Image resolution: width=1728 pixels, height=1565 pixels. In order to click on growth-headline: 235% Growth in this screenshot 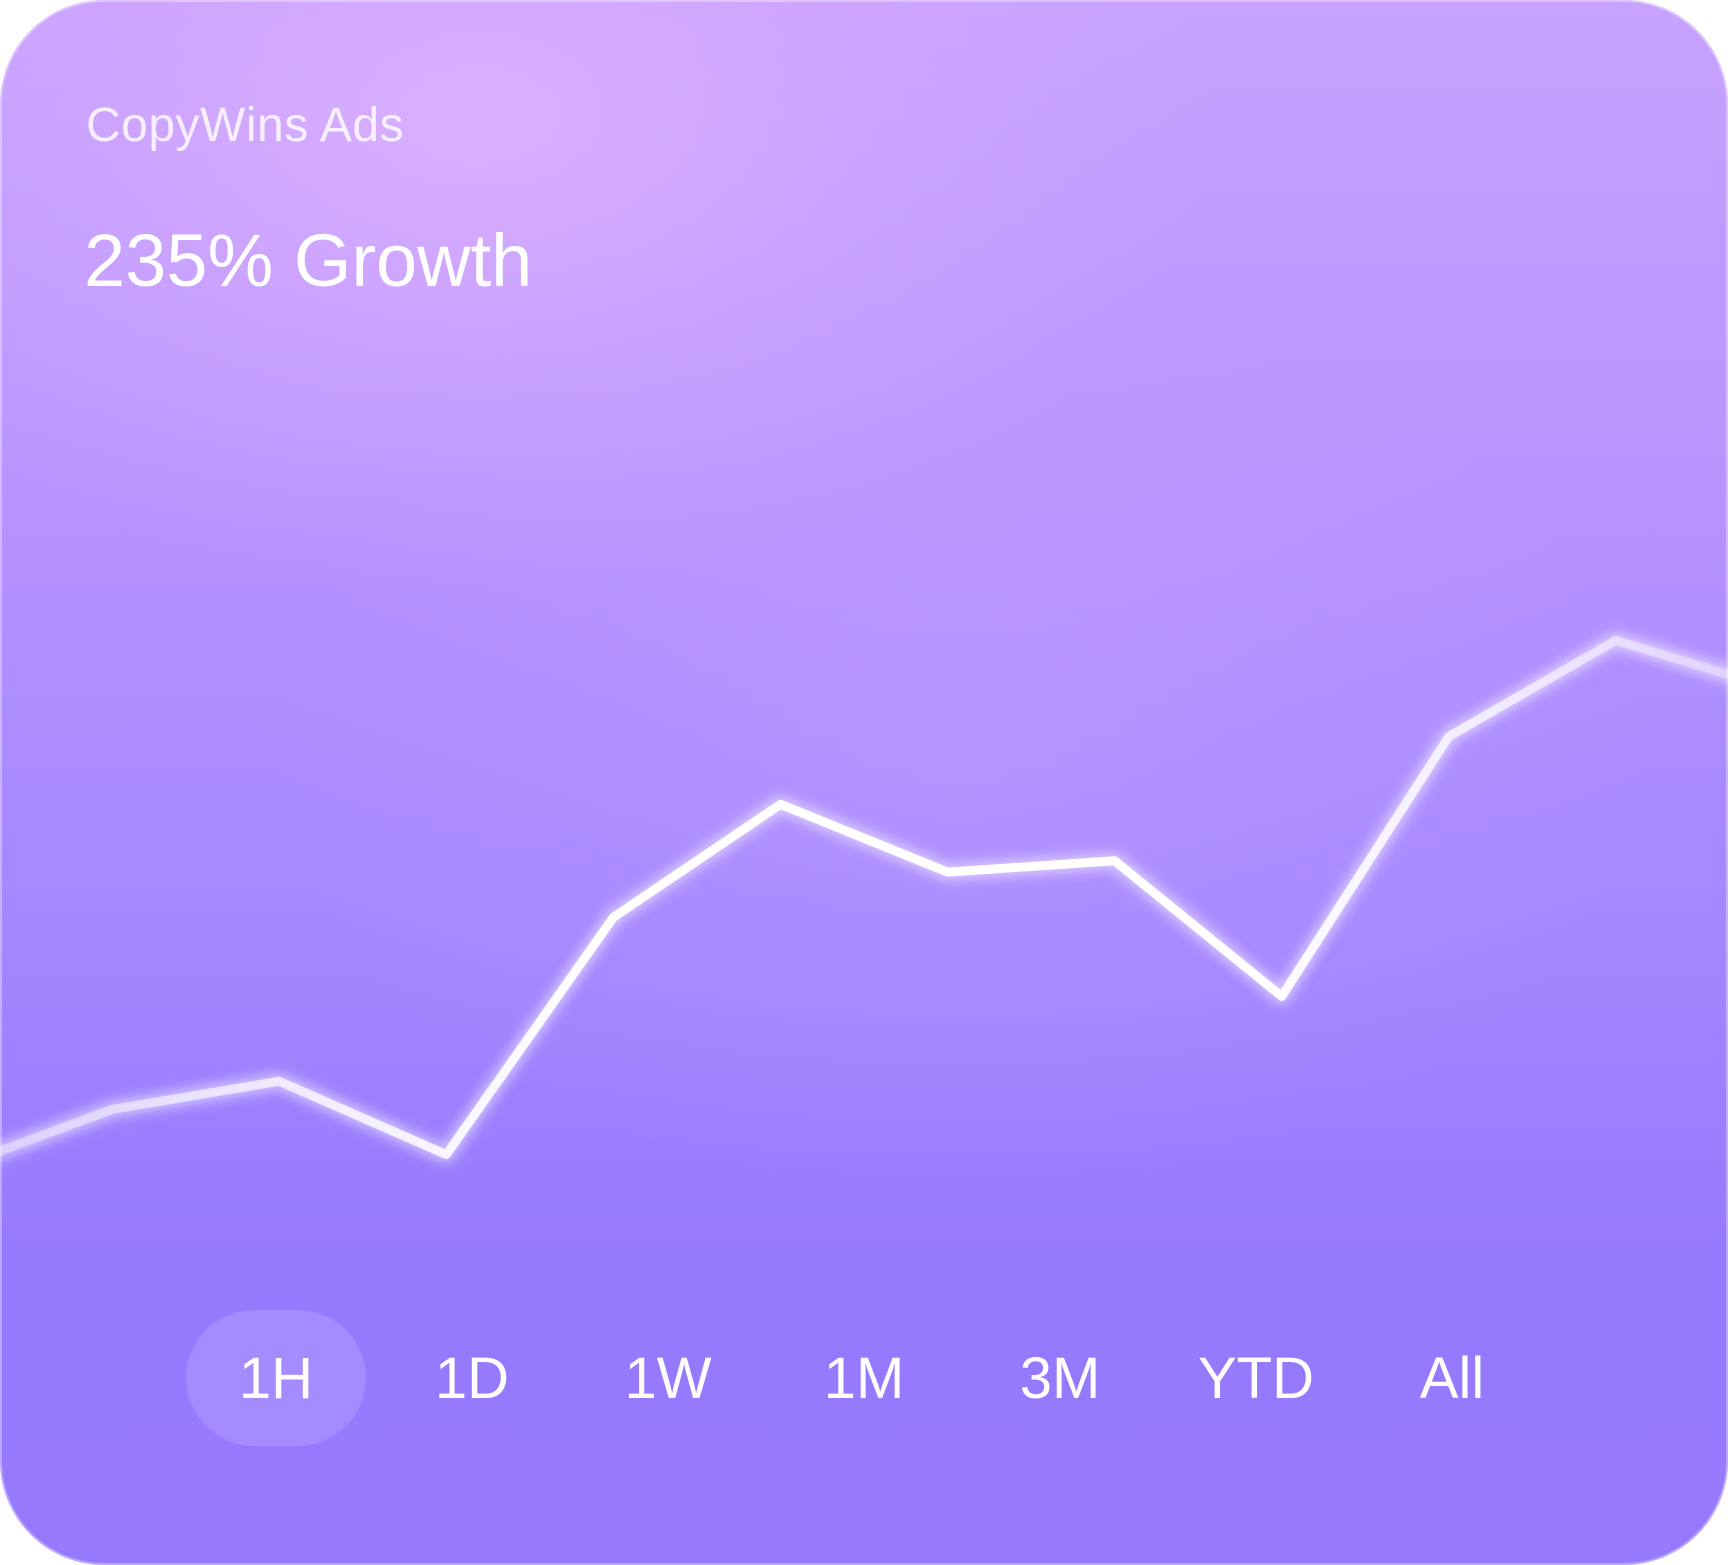, I will do `click(308, 260)`.